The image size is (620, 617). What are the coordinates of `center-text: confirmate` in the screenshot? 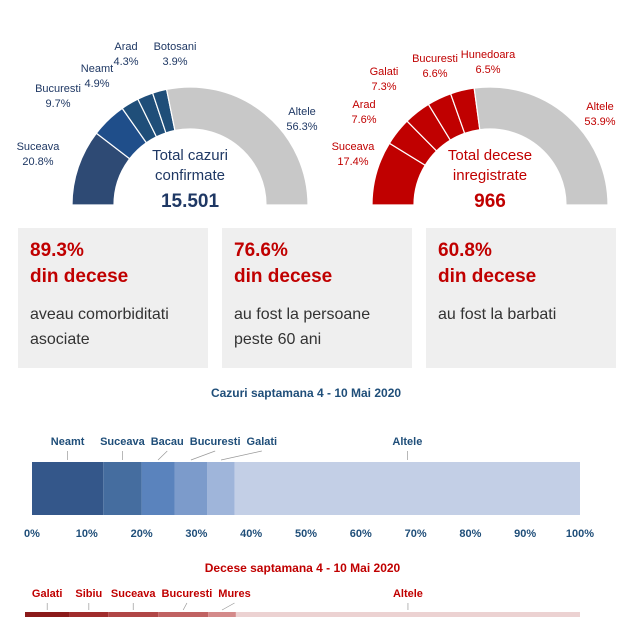 It's located at (190, 175).